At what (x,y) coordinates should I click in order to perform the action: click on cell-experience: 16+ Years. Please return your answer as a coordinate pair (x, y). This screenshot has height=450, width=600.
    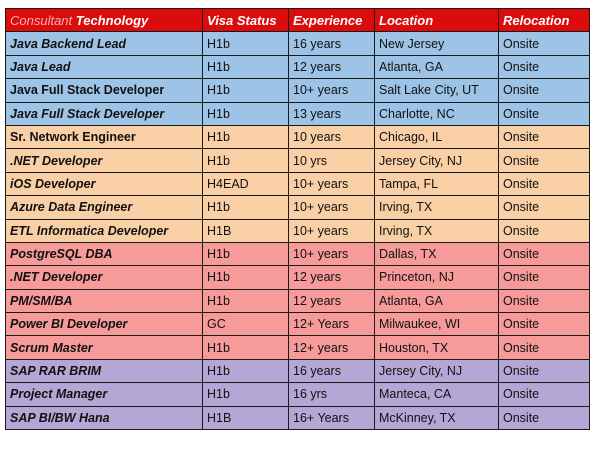
    Looking at the image, I should click on (331, 418).